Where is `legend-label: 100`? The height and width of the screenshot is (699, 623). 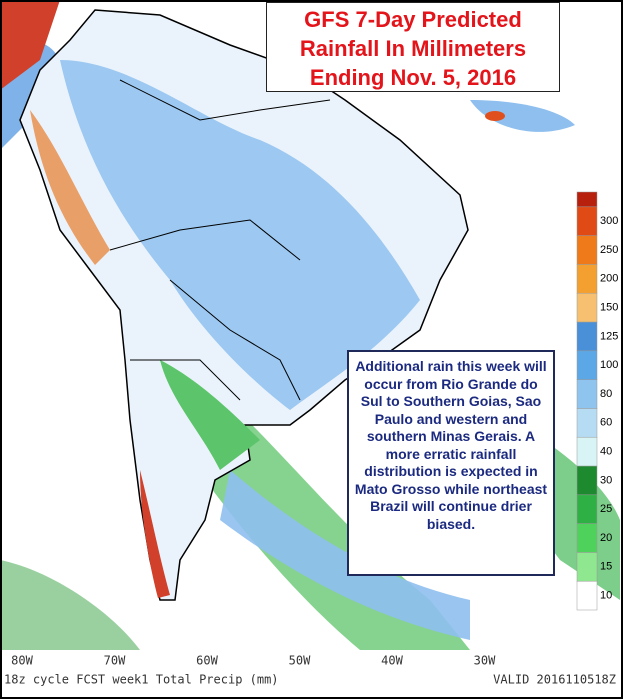
legend-label: 100 is located at coordinates (609, 365).